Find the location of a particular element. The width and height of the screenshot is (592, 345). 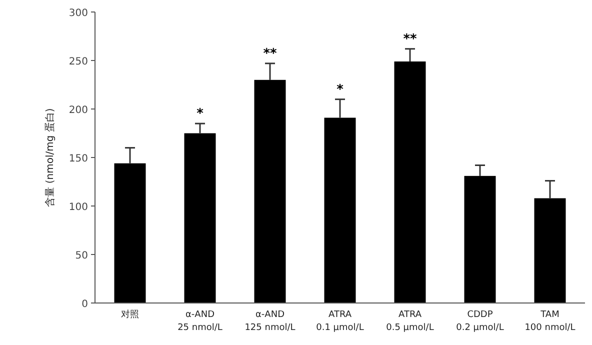

y-tick-label: 0 is located at coordinates (85, 304).